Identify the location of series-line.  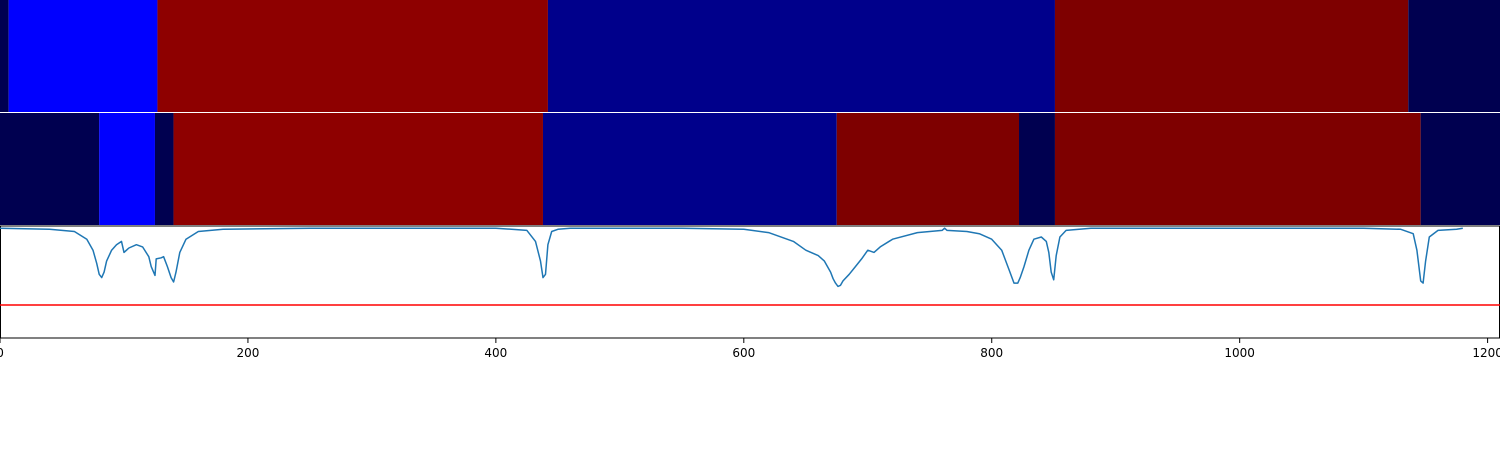
(731, 257).